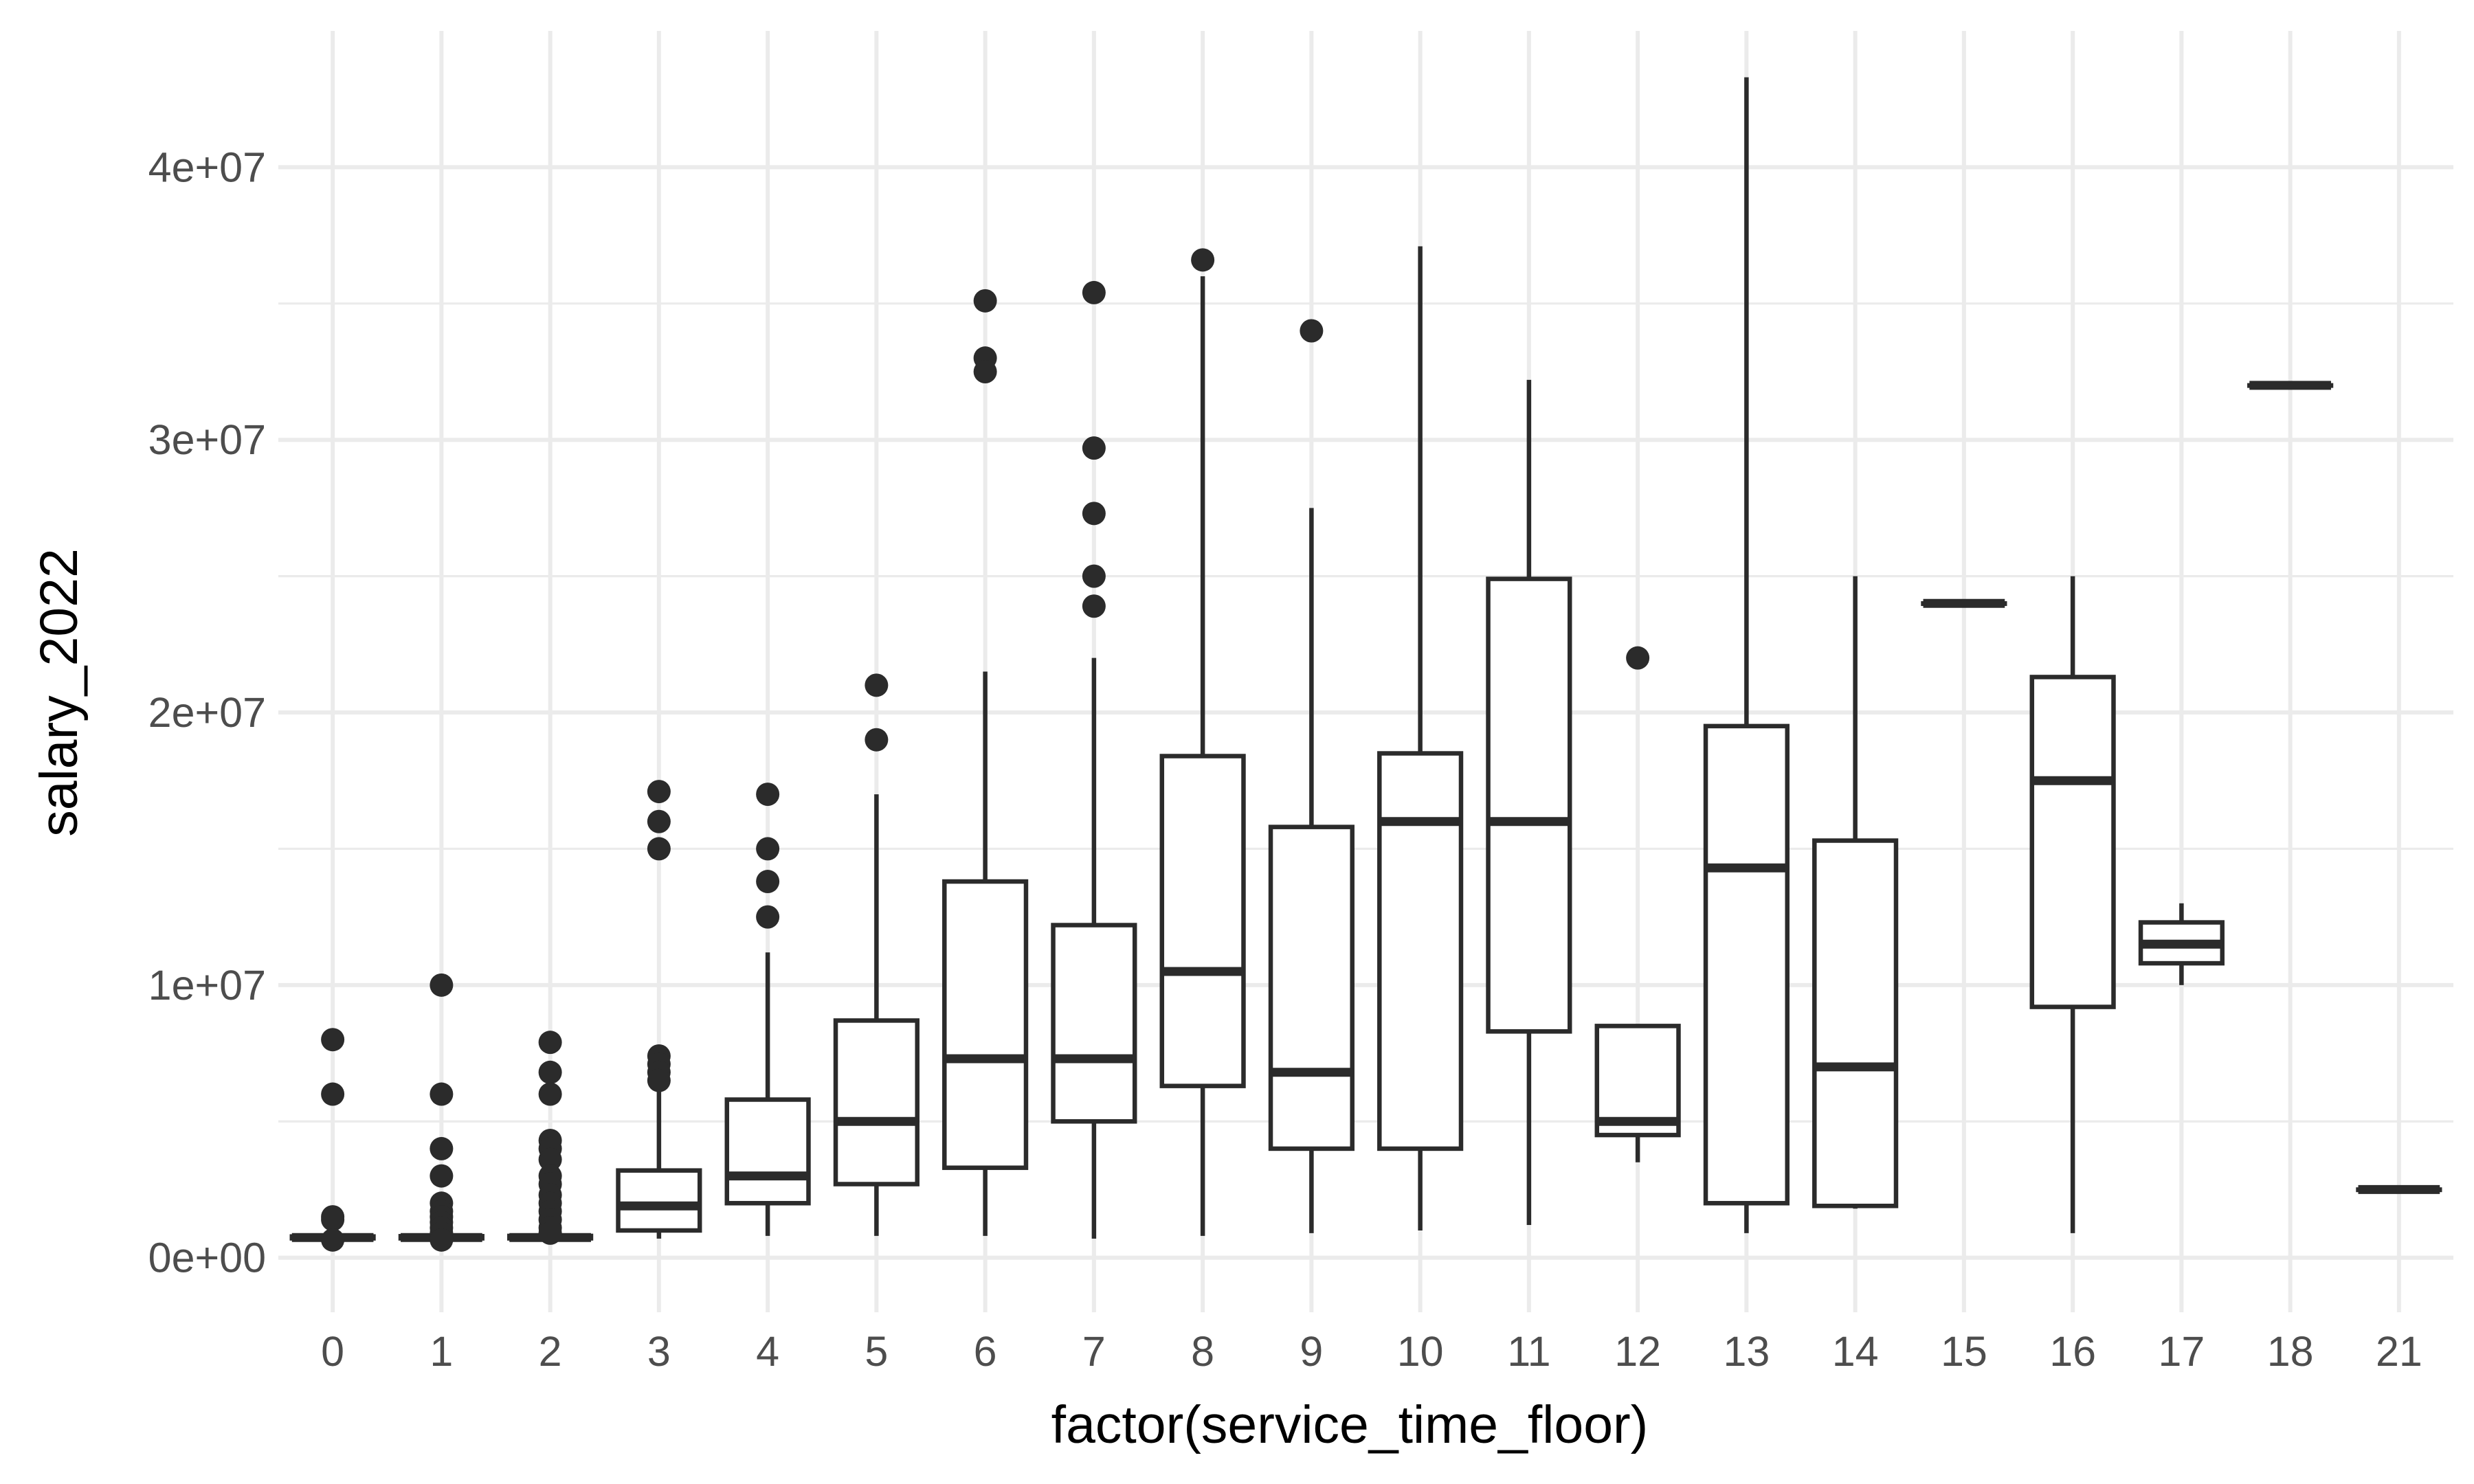 The height and width of the screenshot is (1484, 2474). Describe the element at coordinates (2181, 1351) in the screenshot. I see `x-tick-label: 17` at that location.